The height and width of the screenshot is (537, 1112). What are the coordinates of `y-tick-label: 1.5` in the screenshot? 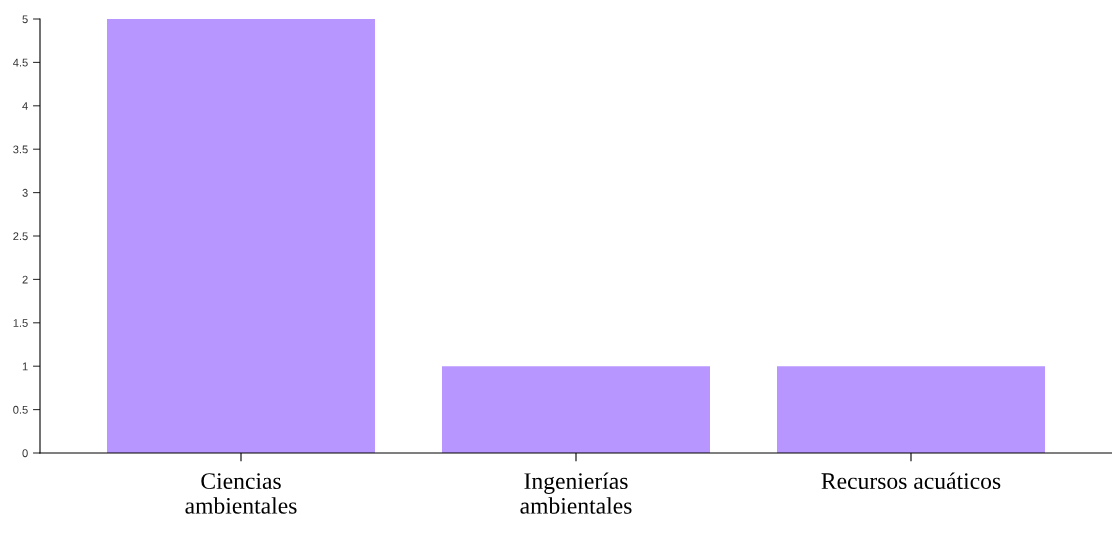 It's located at (20, 323).